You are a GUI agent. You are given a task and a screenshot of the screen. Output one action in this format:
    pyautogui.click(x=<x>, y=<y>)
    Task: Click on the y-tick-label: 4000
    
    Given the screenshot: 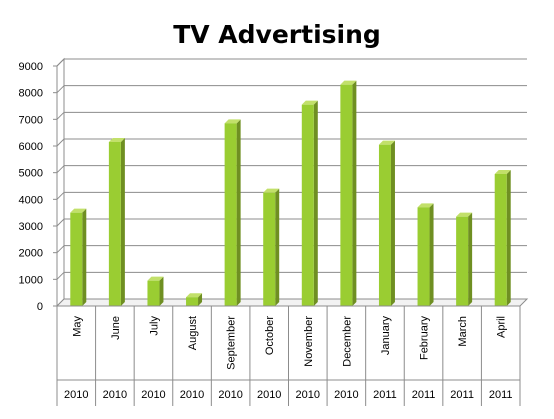 What is the action you would take?
    pyautogui.click(x=31, y=200)
    